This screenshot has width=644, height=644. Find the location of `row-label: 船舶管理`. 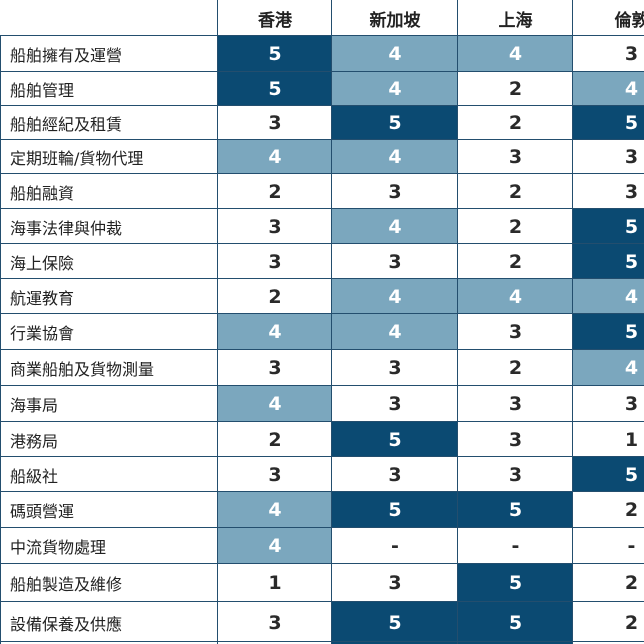

row-label: 船舶管理 is located at coordinates (42, 90).